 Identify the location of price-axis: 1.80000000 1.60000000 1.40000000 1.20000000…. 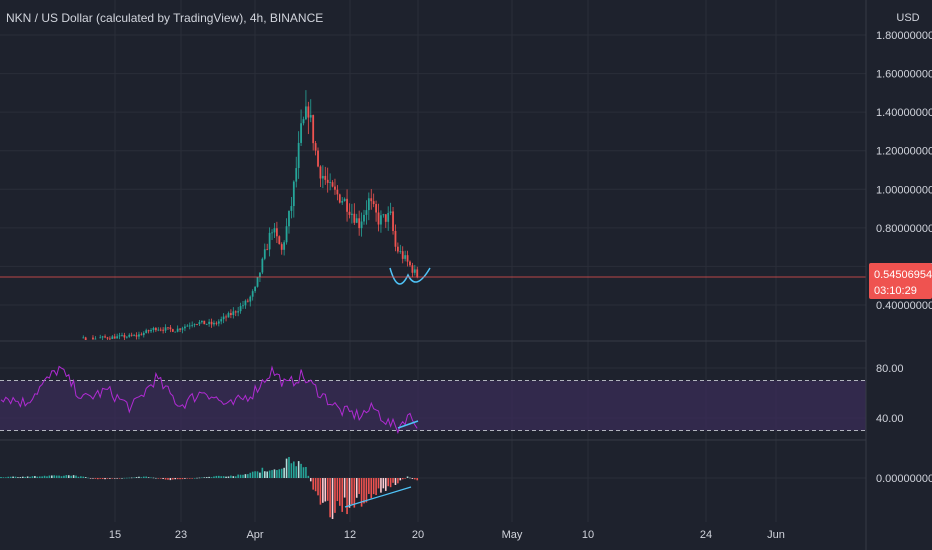
(904, 171).